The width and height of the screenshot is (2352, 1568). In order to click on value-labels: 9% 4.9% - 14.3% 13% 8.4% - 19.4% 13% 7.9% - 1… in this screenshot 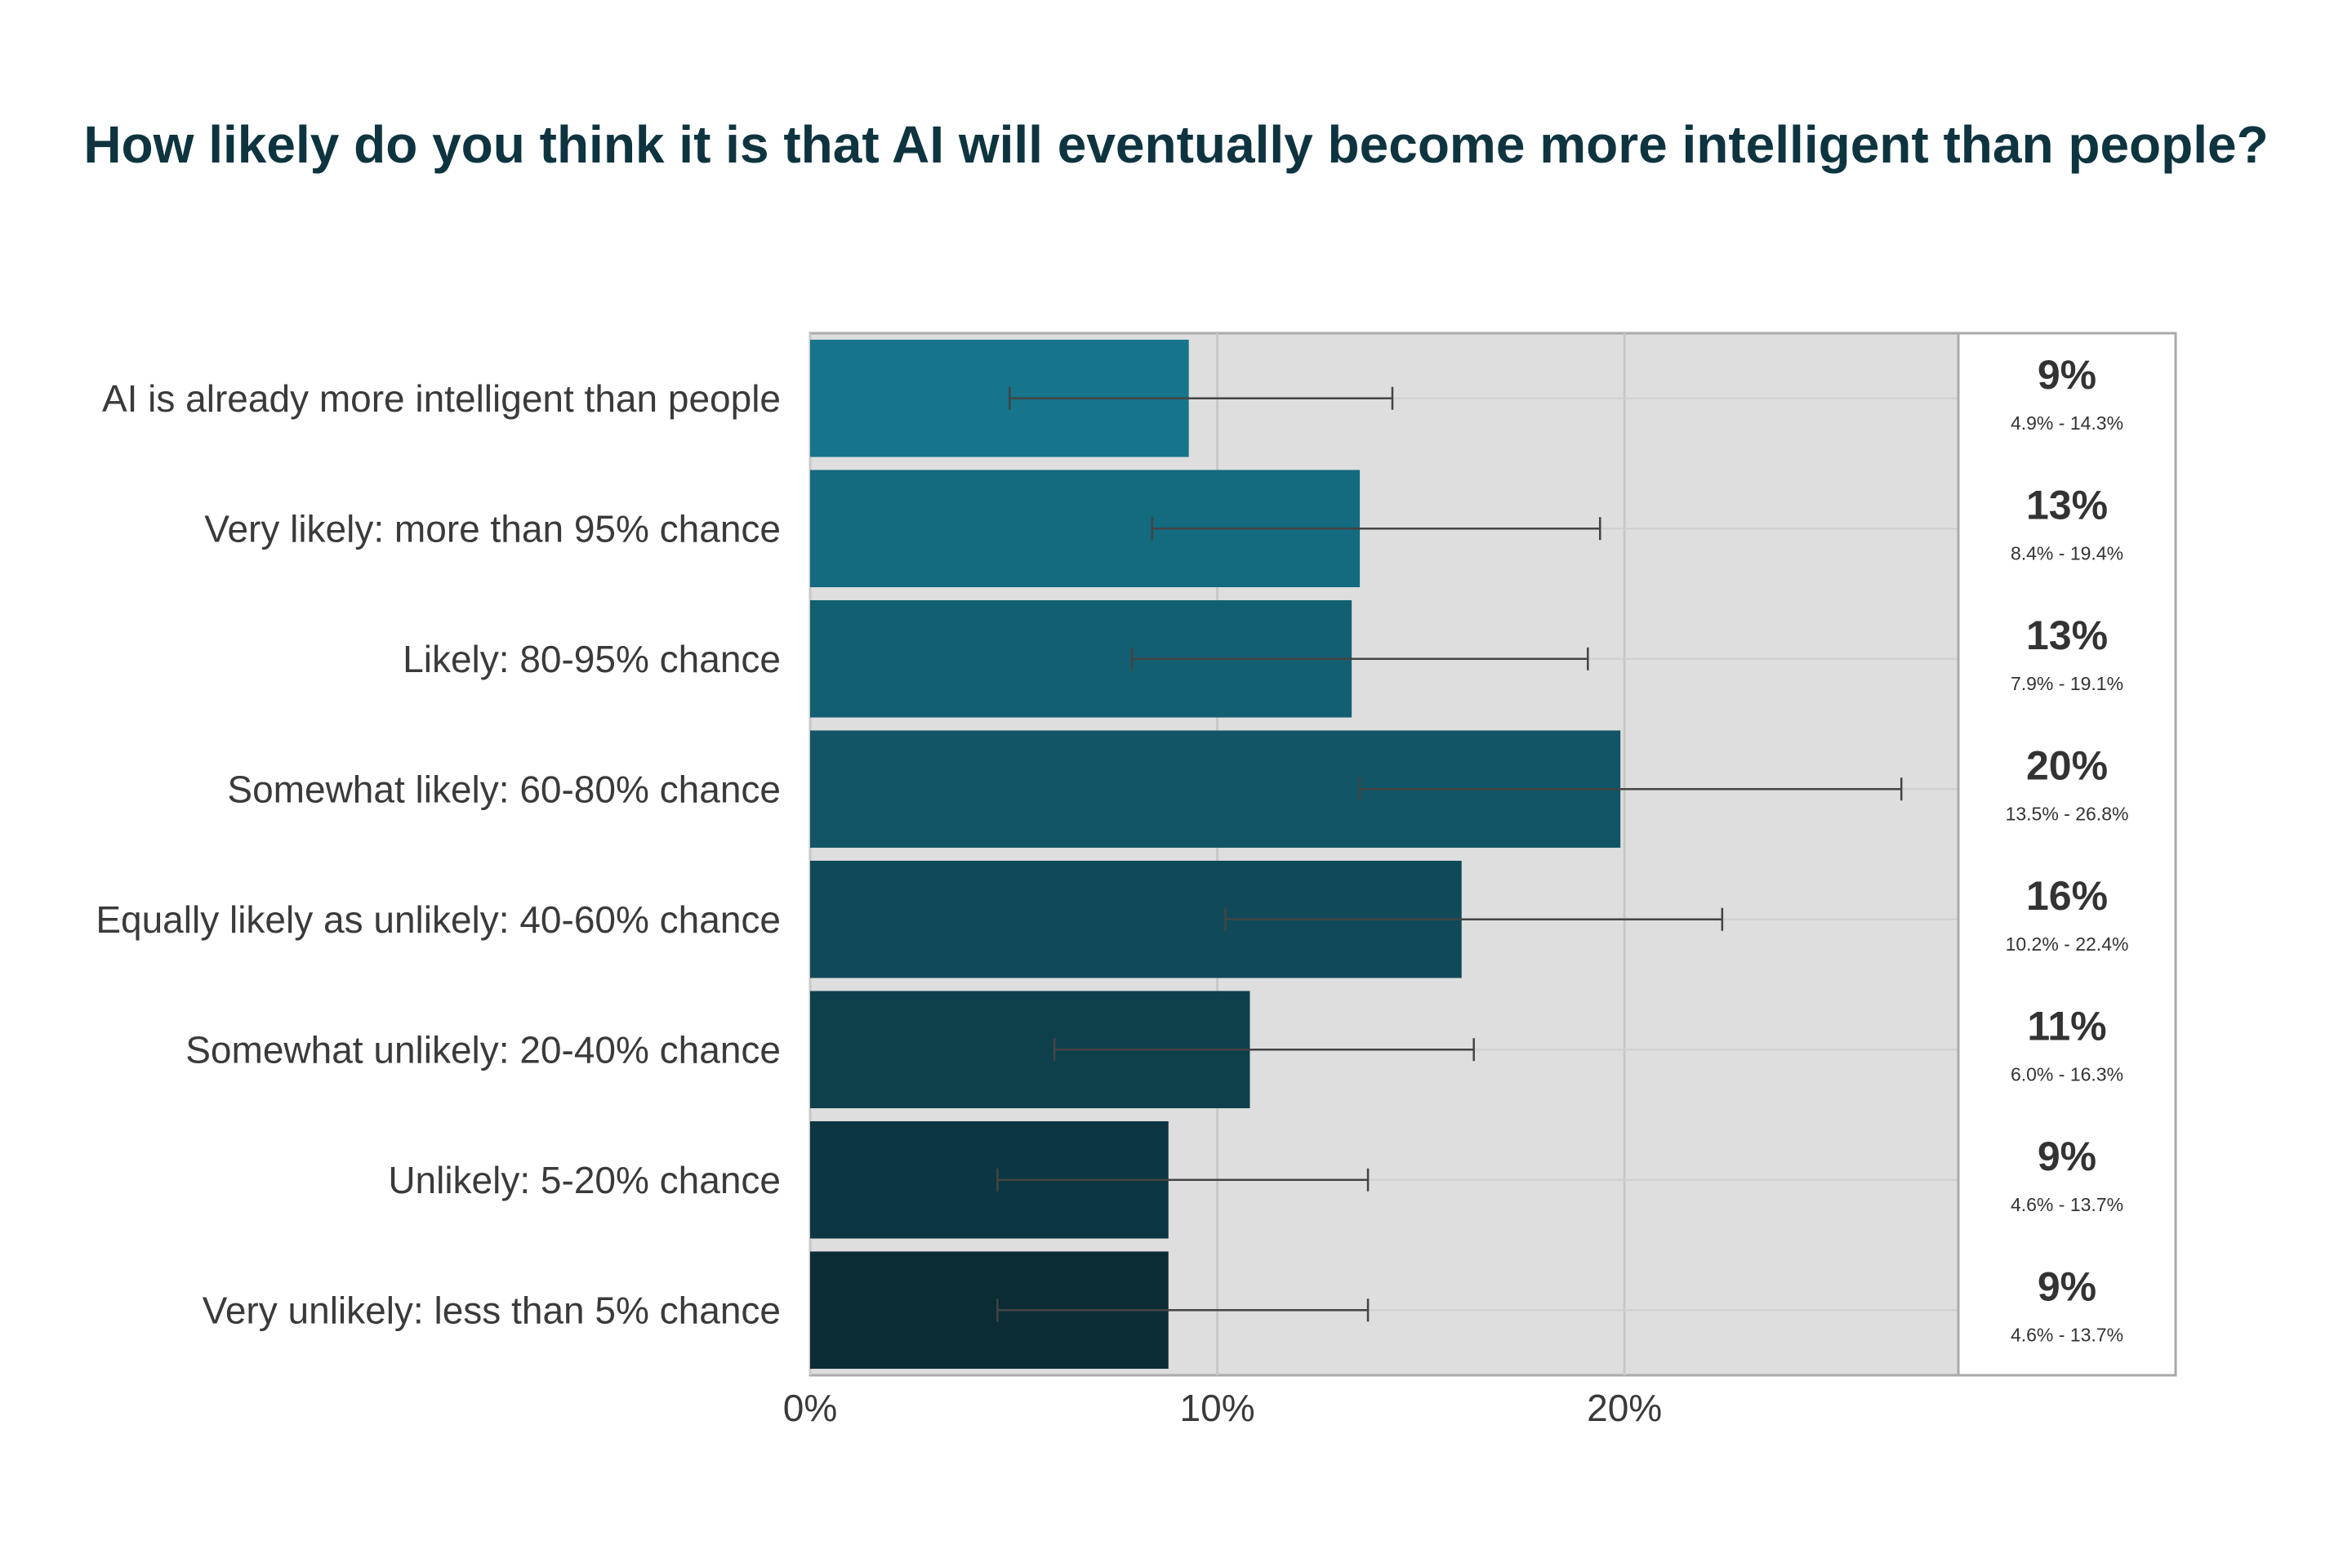, I will do `click(2067, 849)`.